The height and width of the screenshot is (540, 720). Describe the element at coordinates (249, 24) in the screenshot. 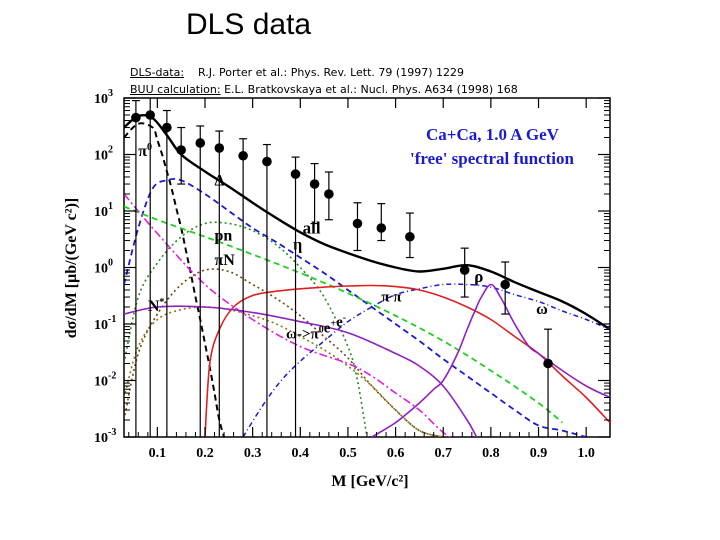

I see `slide-title: DLS data` at that location.